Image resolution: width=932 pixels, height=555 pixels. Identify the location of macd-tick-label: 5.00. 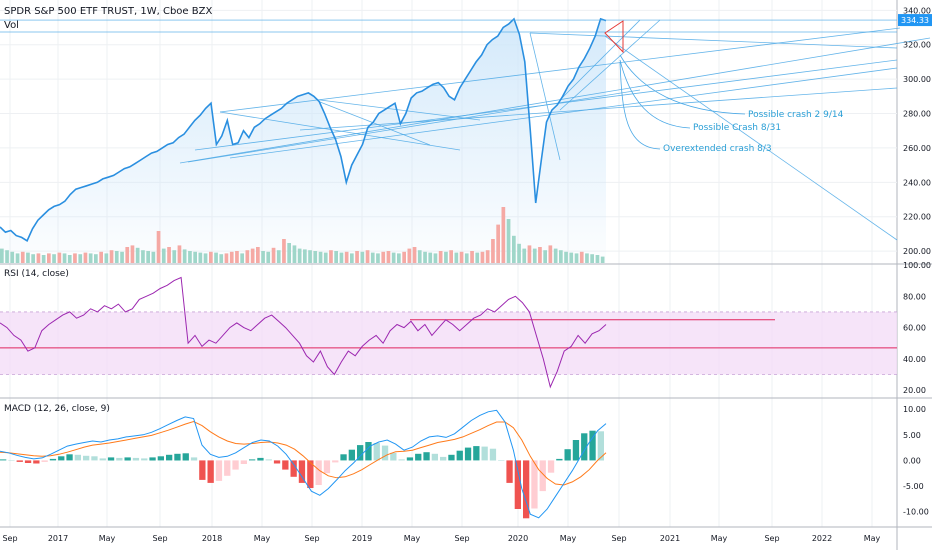
(912, 435).